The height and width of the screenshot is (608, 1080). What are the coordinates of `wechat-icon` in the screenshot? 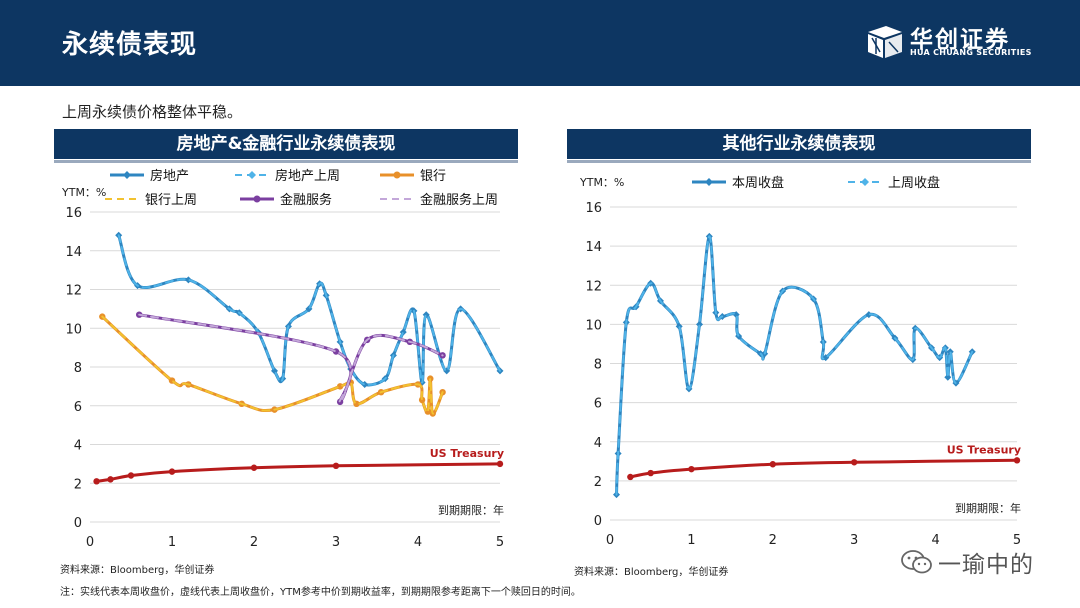 It's located at (916, 562).